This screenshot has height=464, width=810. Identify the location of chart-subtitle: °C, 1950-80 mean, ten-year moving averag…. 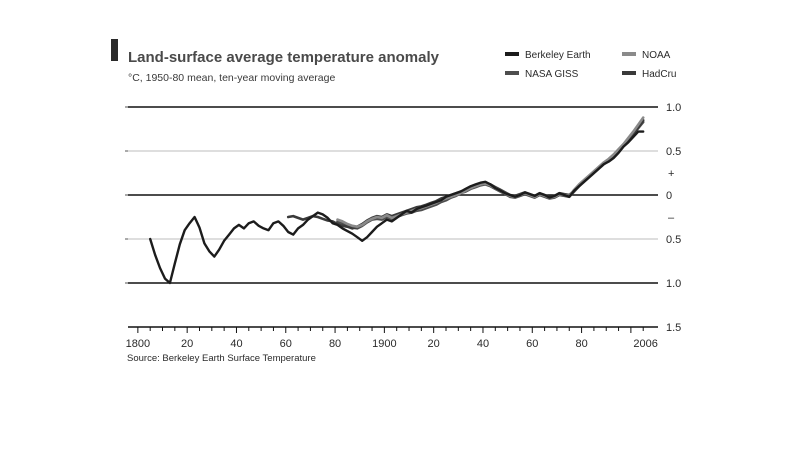
(231, 78).